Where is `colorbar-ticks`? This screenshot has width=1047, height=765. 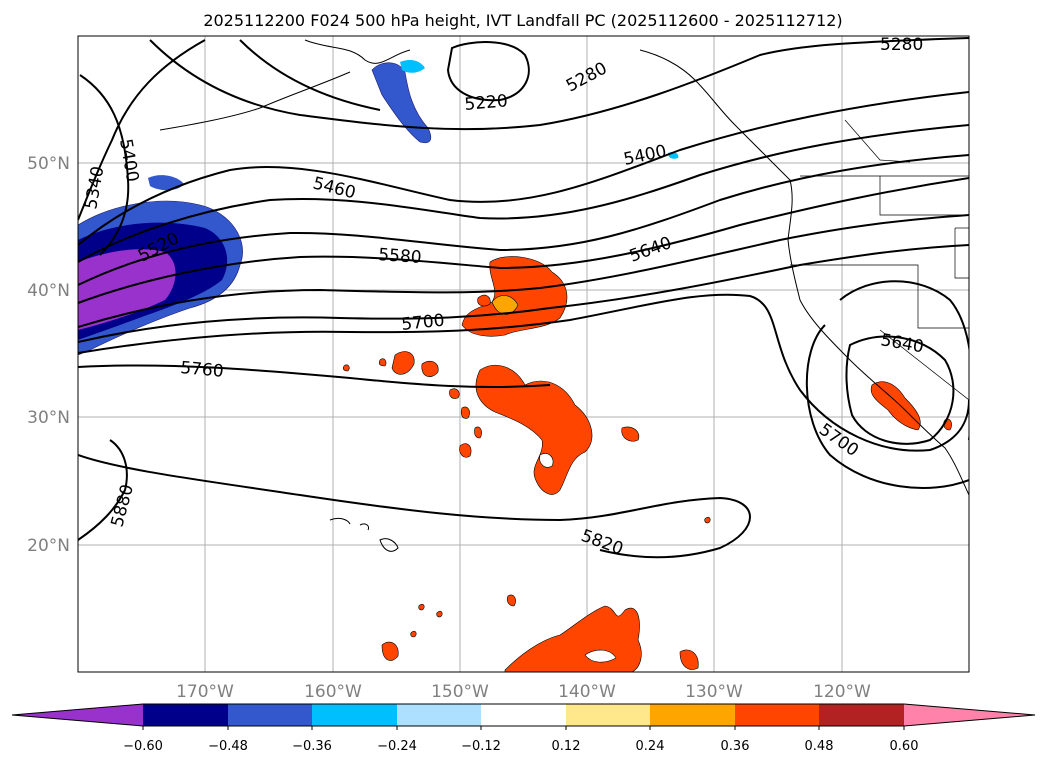
colorbar-ticks is located at coordinates (523, 728).